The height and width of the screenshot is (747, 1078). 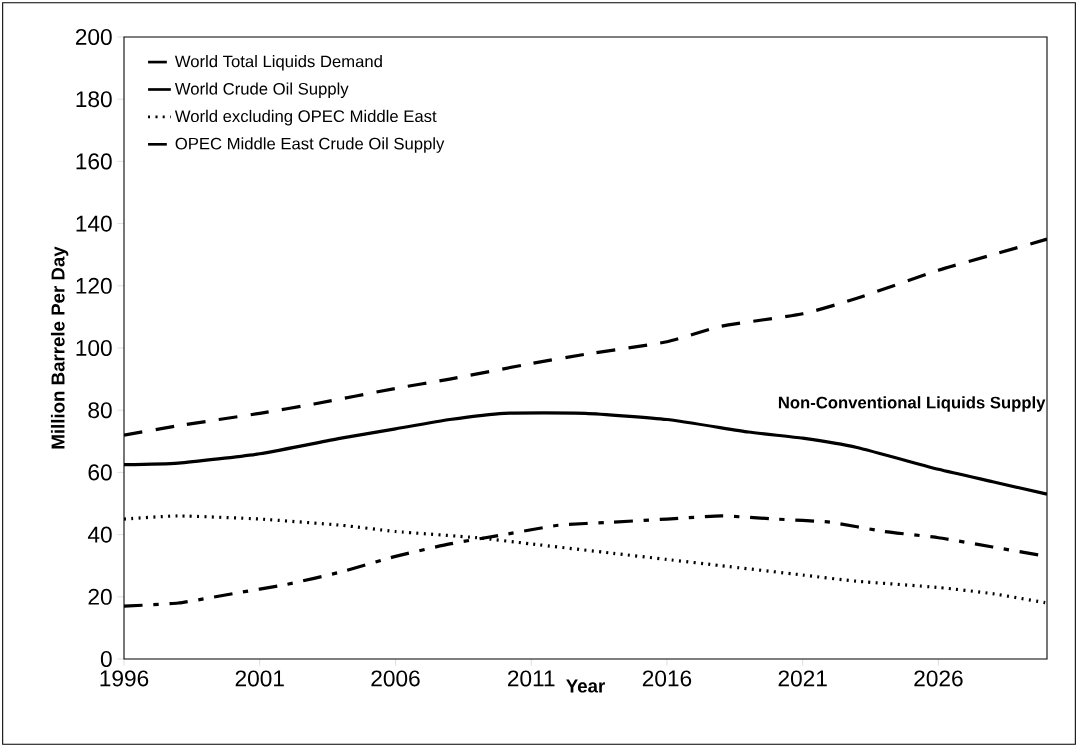 What do you see at coordinates (93, 37) in the screenshot?
I see `y-tick-label: 200` at bounding box center [93, 37].